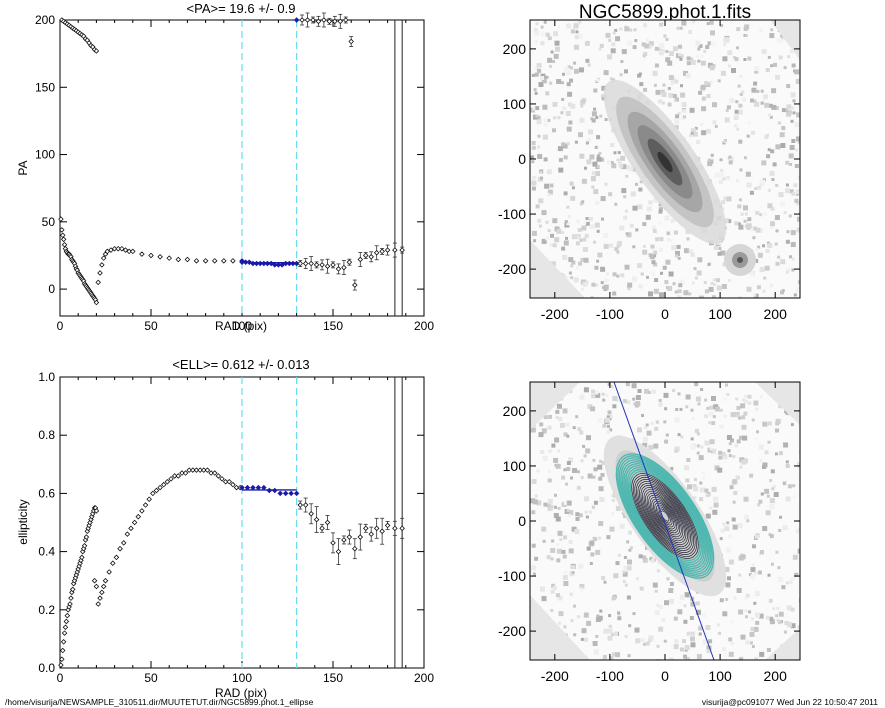 This screenshot has width=885, height=708. I want to click on y-tick-label: 0.6, so click(46, 493).